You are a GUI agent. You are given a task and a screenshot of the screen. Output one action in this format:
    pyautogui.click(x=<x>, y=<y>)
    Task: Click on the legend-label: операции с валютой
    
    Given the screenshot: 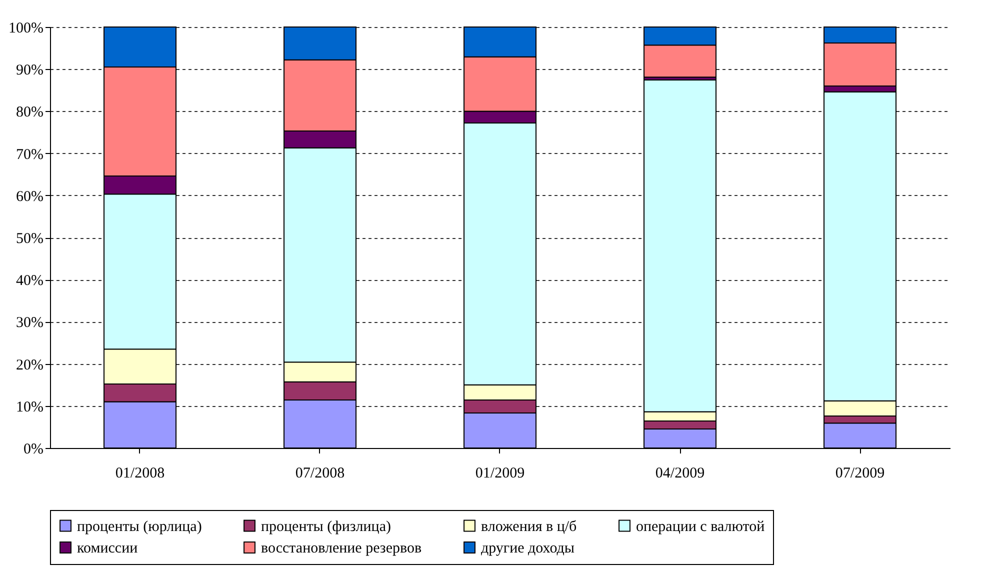 What is the action you would take?
    pyautogui.click(x=700, y=526)
    